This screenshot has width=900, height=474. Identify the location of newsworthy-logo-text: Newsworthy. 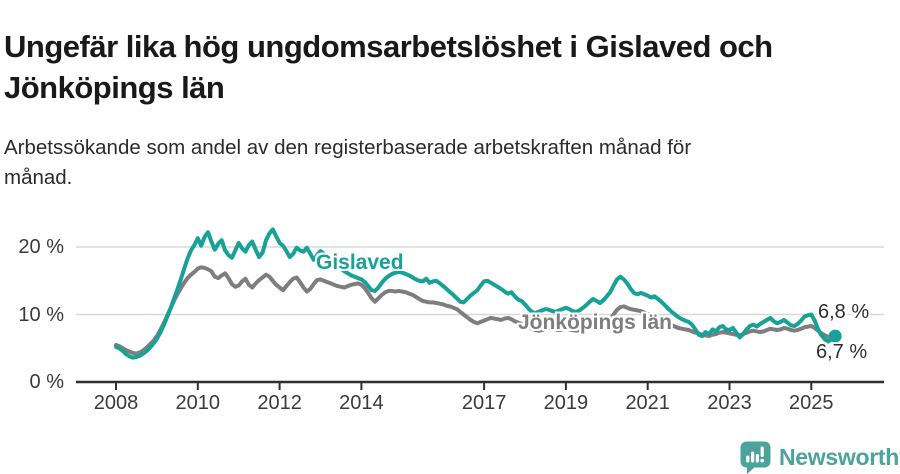
(839, 457).